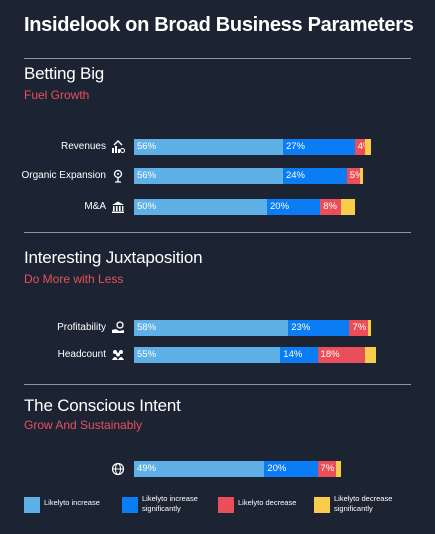  Describe the element at coordinates (200, 207) in the screenshot. I see `bar-segment: 50%` at that location.